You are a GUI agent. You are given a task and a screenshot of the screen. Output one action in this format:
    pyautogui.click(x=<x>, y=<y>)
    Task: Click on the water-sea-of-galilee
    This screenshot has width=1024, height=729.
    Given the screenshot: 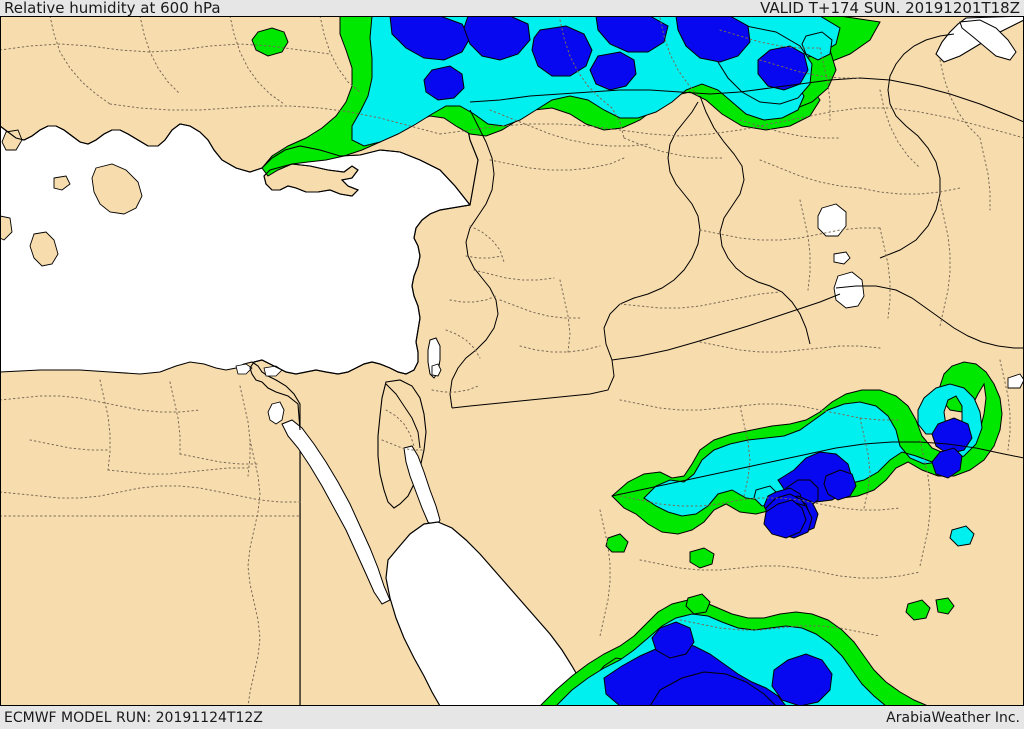 What is the action you would take?
    pyautogui.click(x=436, y=370)
    